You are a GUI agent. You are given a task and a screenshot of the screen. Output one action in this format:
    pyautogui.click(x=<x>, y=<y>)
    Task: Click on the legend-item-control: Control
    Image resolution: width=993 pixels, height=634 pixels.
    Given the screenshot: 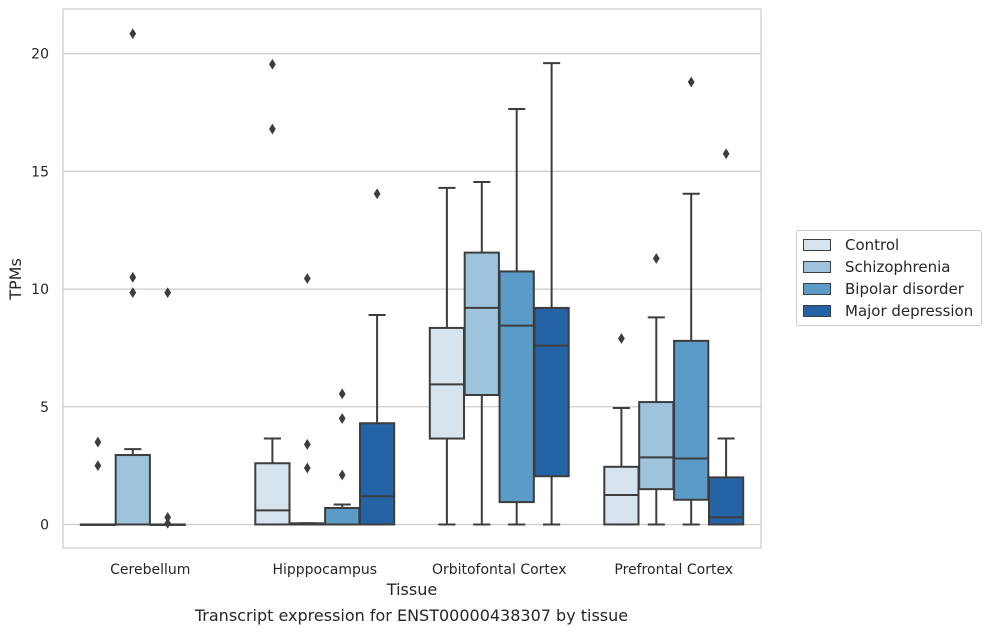 What is the action you would take?
    pyautogui.click(x=851, y=245)
    